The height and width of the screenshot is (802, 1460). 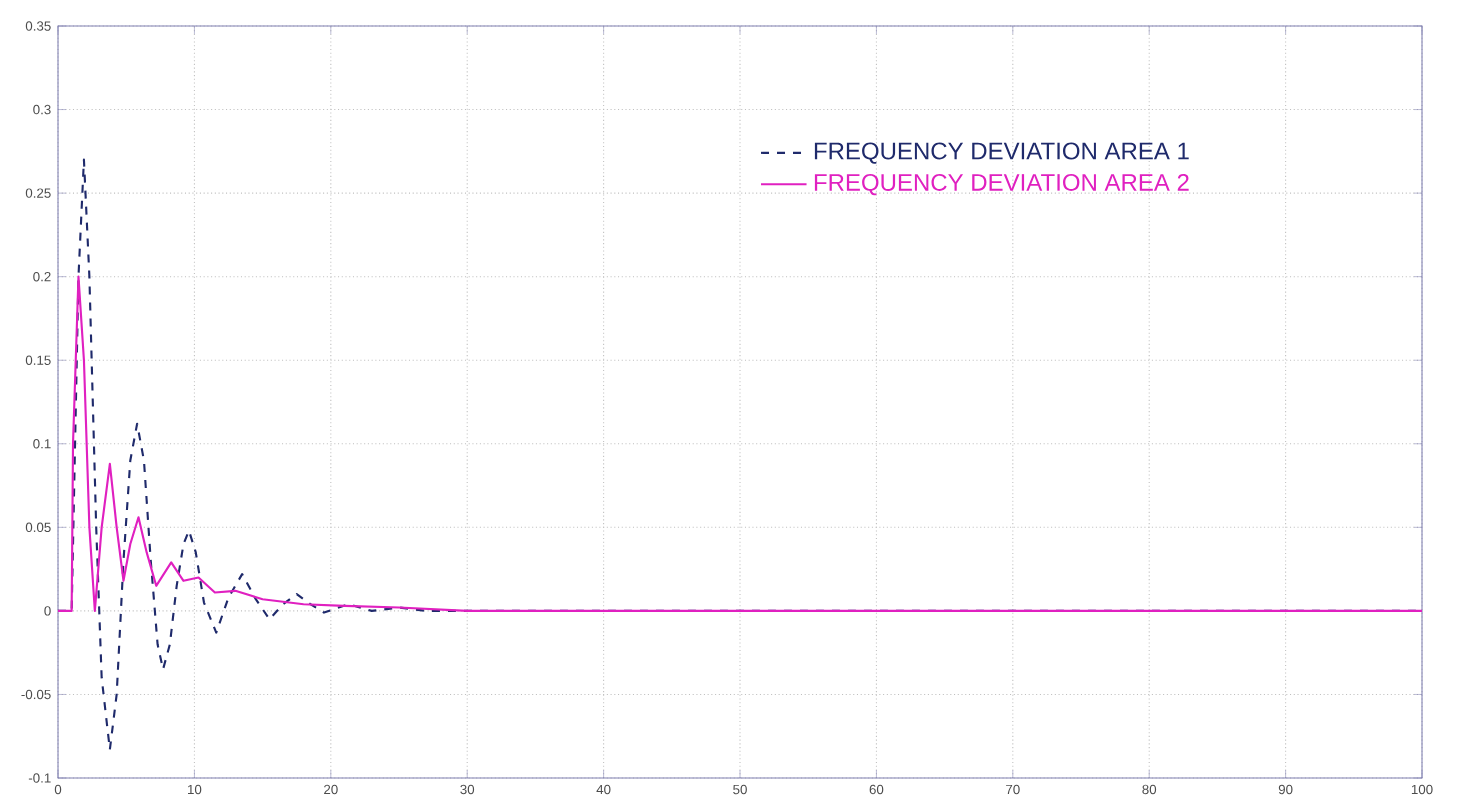 What do you see at coordinates (1001, 184) in the screenshot?
I see `legend-label: FREQUENCY DEVIATION AREA 2` at bounding box center [1001, 184].